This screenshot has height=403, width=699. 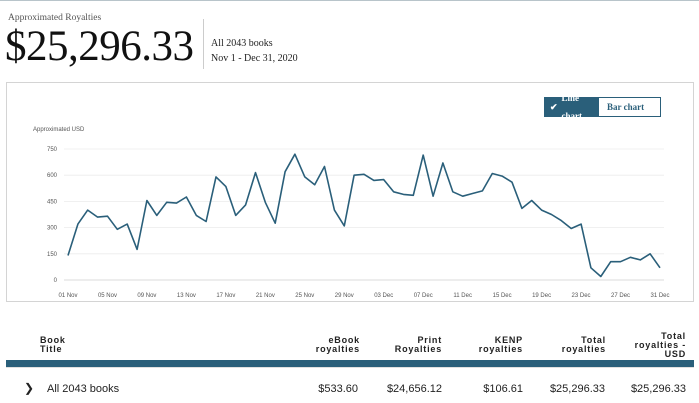 I want to click on header-total-royalties: Total royalties, so click(x=575, y=345).